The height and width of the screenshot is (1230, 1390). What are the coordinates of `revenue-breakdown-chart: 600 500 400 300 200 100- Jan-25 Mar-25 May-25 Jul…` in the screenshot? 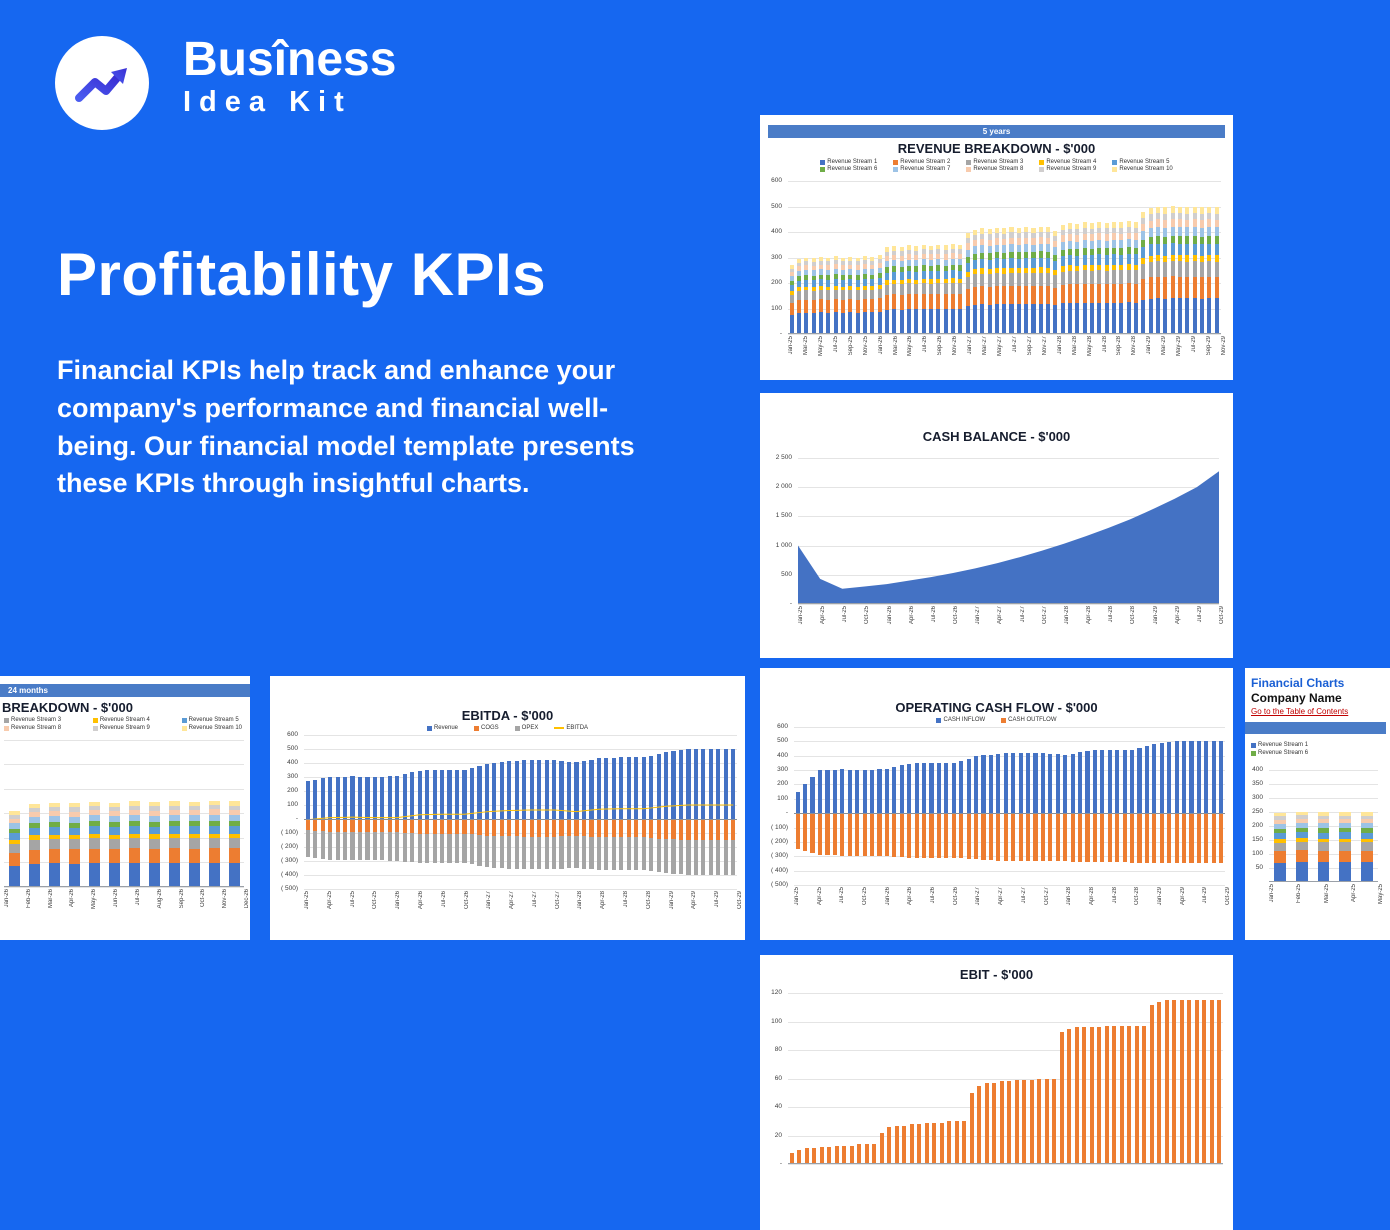 It's located at (999, 267).